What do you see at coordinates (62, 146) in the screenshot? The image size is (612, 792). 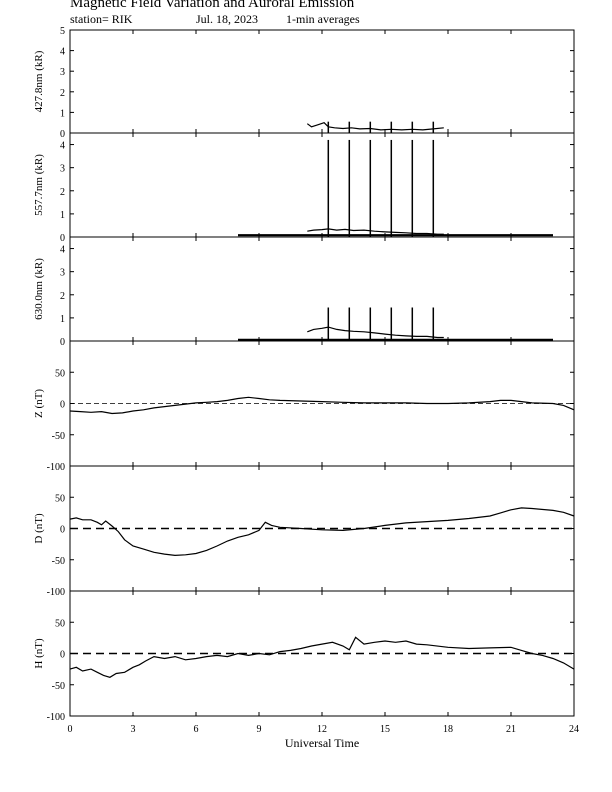 I see `panel-2-ytick-label: 4` at bounding box center [62, 146].